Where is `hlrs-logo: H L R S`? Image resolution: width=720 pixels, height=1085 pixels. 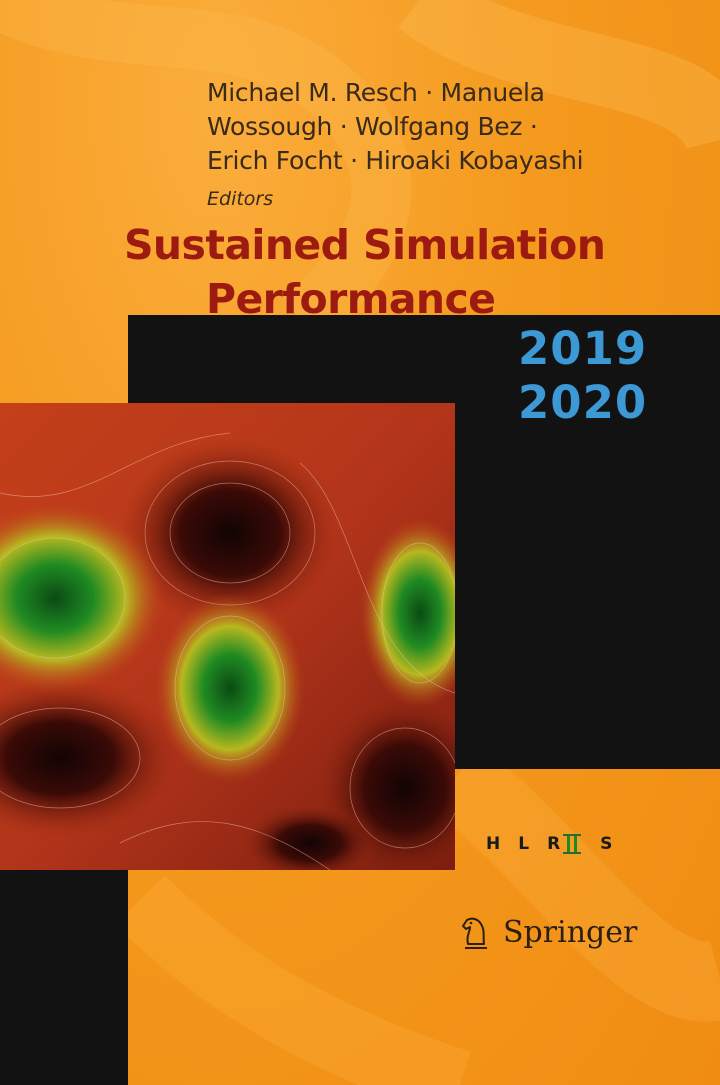
hlrs-logo: H L R S is located at coordinates (549, 844).